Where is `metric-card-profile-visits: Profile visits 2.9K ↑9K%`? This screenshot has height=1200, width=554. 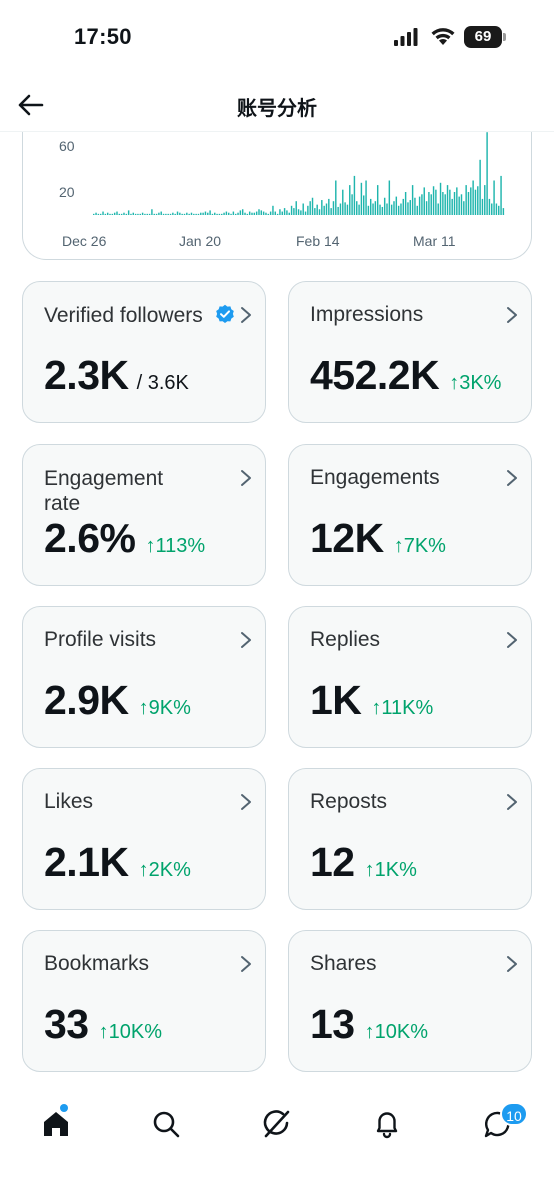 metric-card-profile-visits: Profile visits 2.9K ↑9K% is located at coordinates (144, 677).